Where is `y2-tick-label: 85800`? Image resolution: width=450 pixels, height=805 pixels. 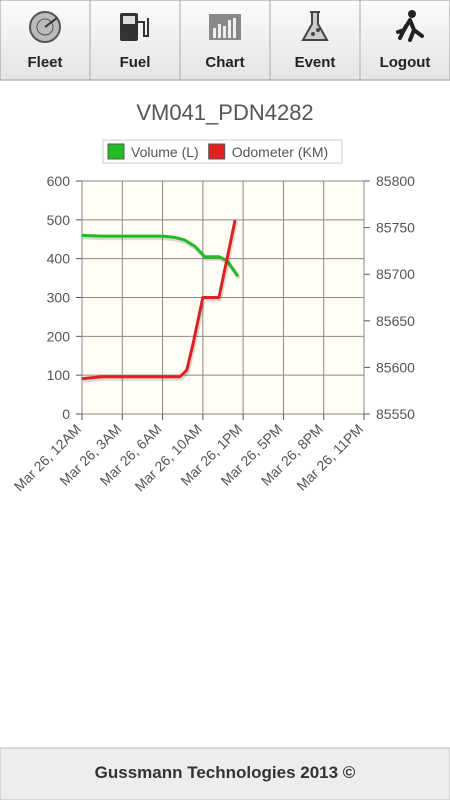 y2-tick-label: 85800 is located at coordinates (395, 181).